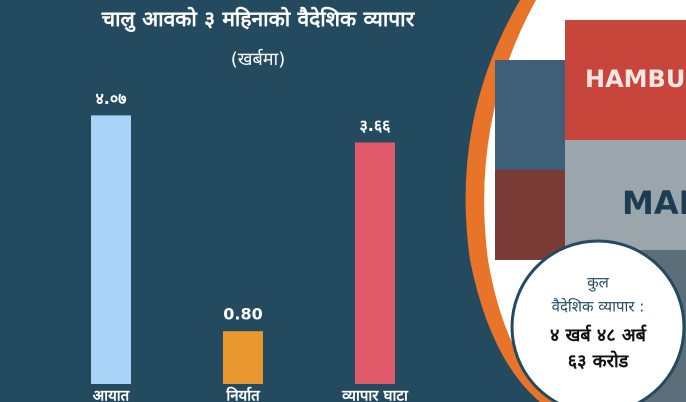 Image resolution: width=686 pixels, height=402 pixels. What do you see at coordinates (258, 19) in the screenshot?
I see `chart-title: चालु आवको ३ महिनाको वैदेशिक व्यापार` at bounding box center [258, 19].